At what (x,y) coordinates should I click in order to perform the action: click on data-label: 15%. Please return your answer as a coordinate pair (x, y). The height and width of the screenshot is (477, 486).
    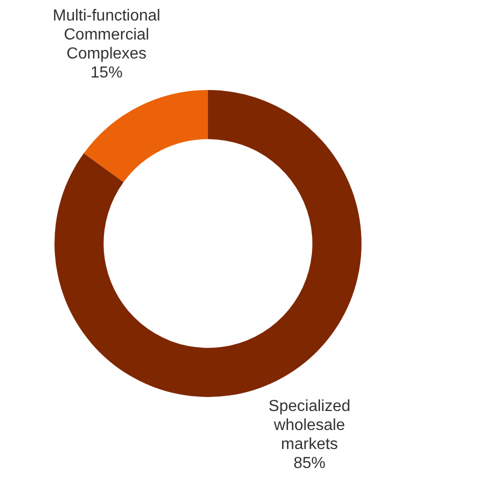
    Looking at the image, I should click on (106, 73).